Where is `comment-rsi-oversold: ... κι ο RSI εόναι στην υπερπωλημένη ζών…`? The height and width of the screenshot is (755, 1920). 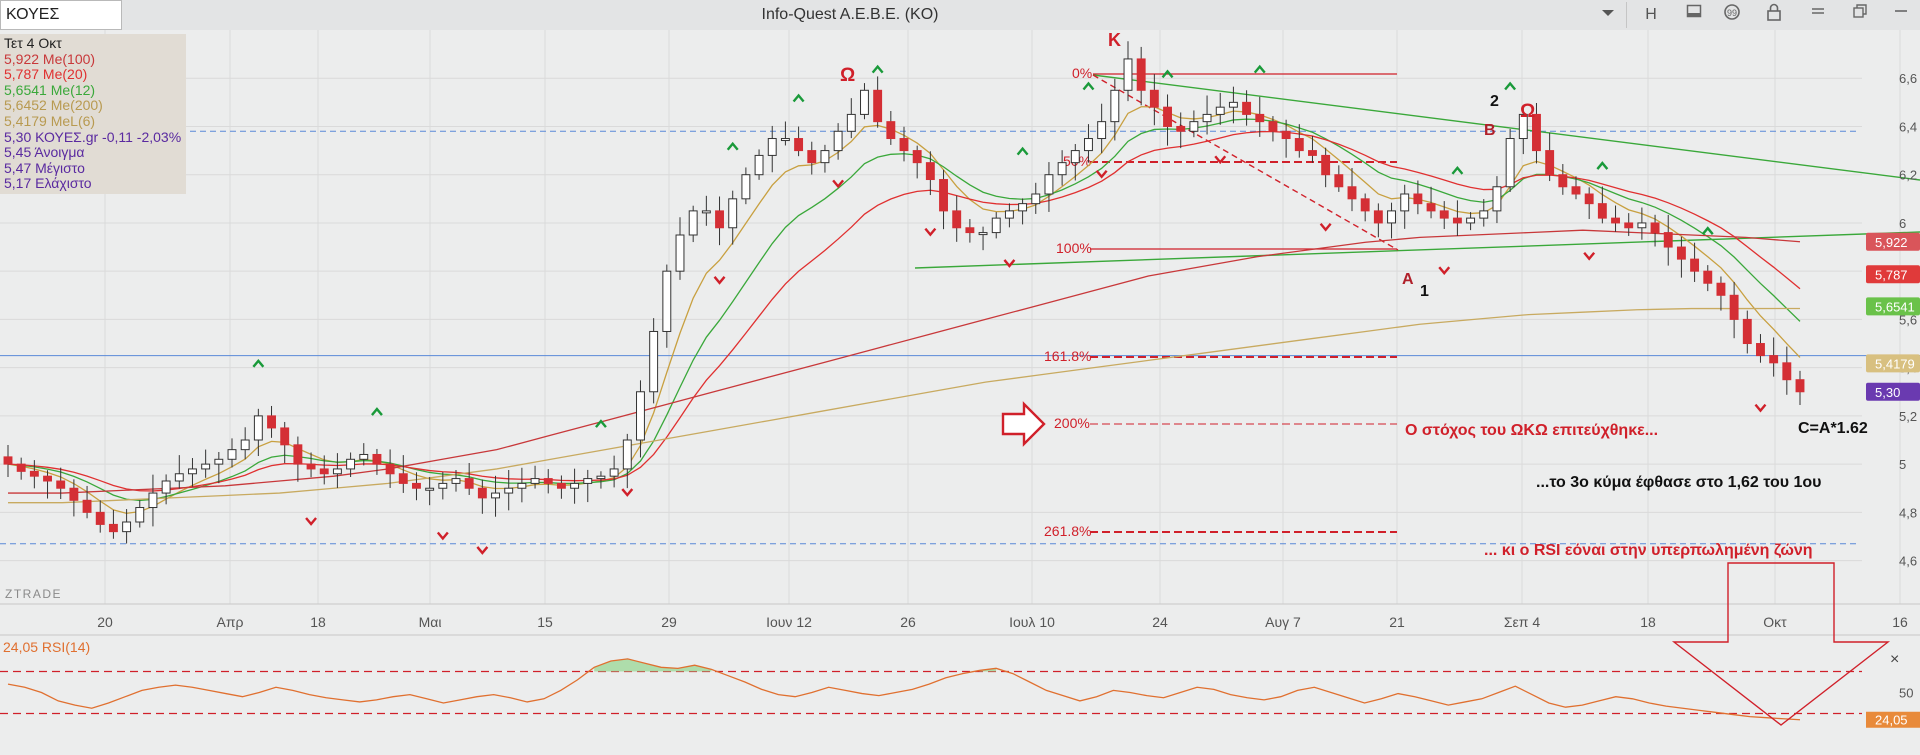 comment-rsi-oversold: ... κι ο RSI εόναι στην υπερπωλημένη ζών… is located at coordinates (1648, 550).